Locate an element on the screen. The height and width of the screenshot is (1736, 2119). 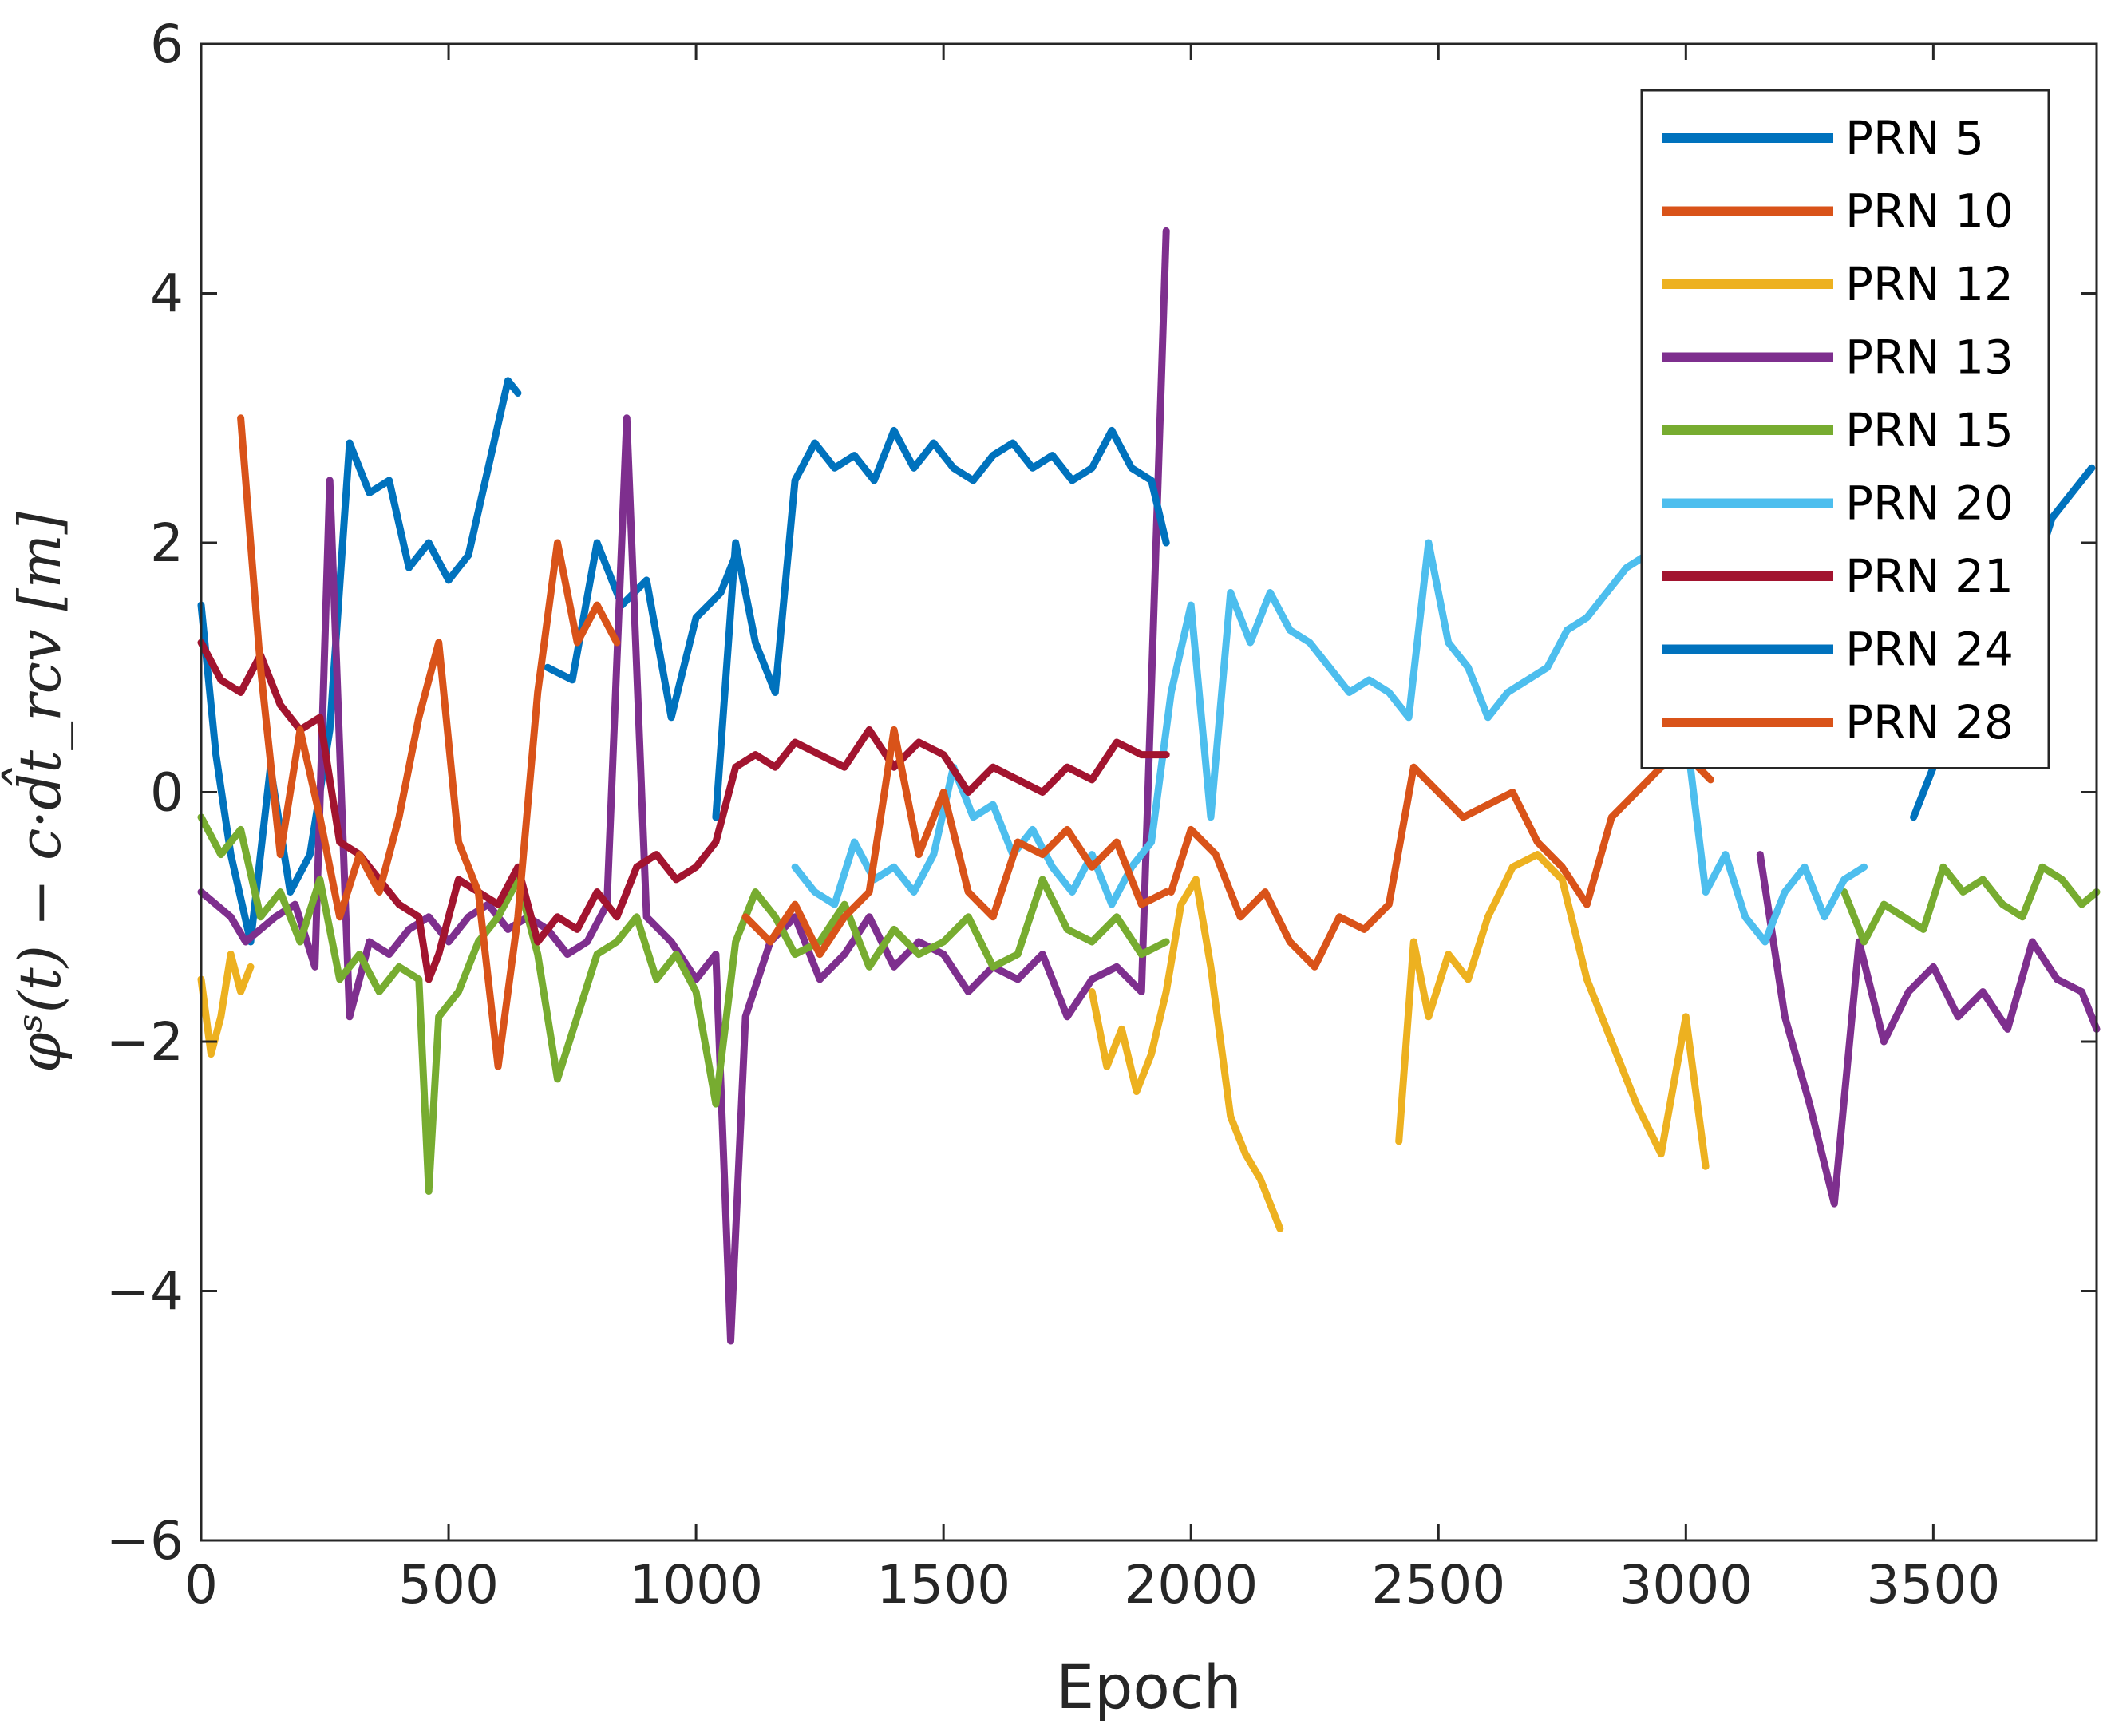
x-tick-label: 1500 is located at coordinates (943, 1584).